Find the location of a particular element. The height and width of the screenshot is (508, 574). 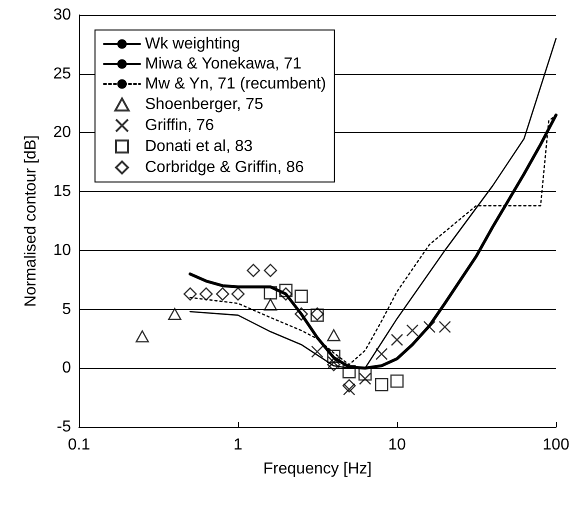

y-tick-label: 30 is located at coordinates (62, 15).